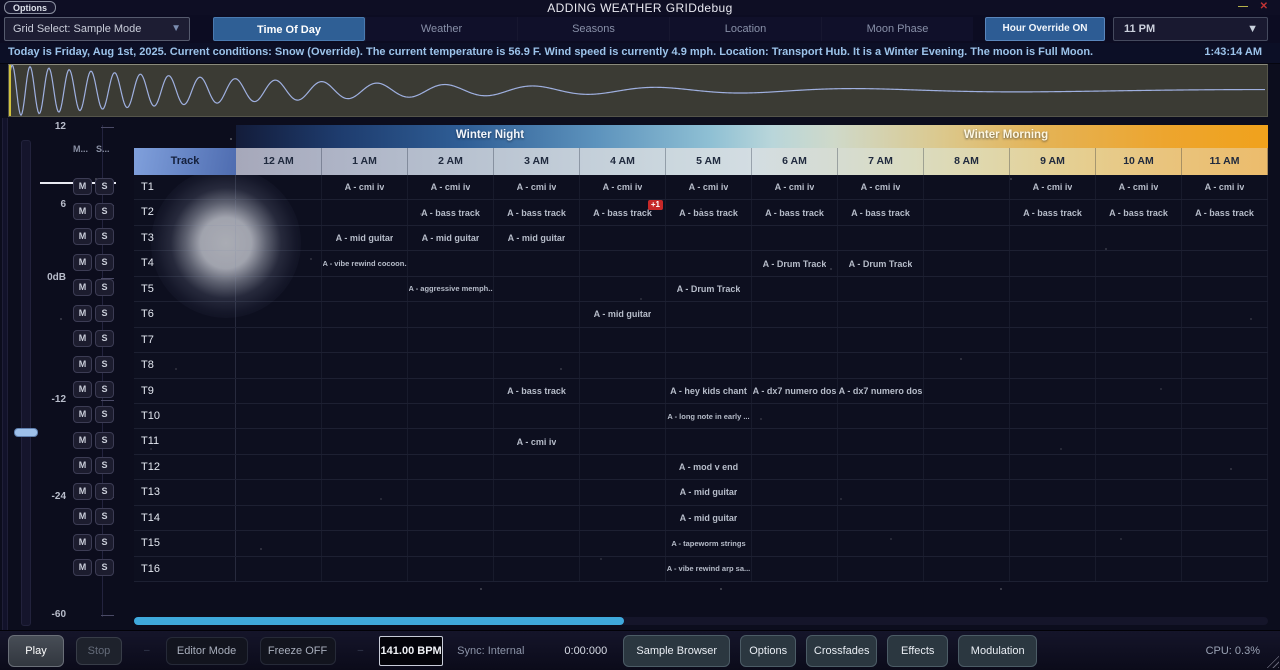  Describe the element at coordinates (709, 390) in the screenshot. I see `grid-cell: A - hey kids chant` at that location.